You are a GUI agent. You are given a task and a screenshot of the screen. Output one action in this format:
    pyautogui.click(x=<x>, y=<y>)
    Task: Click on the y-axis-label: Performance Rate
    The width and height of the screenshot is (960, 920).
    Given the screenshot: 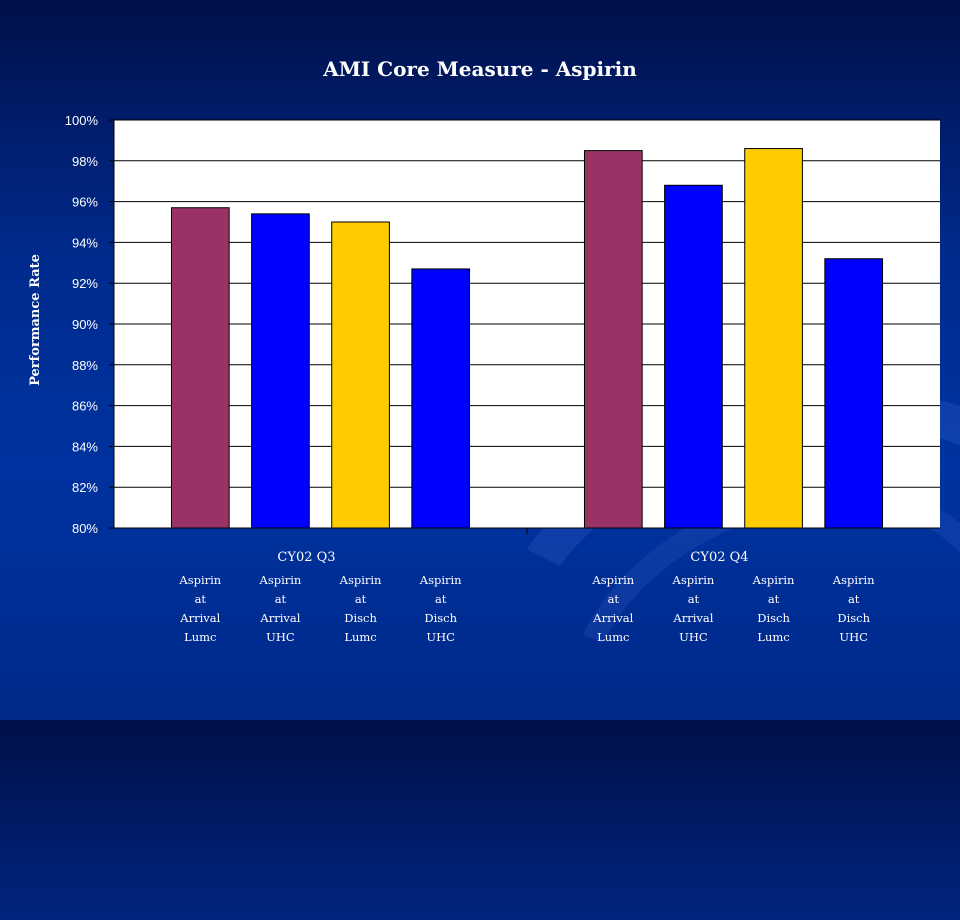 What is the action you would take?
    pyautogui.click(x=35, y=320)
    